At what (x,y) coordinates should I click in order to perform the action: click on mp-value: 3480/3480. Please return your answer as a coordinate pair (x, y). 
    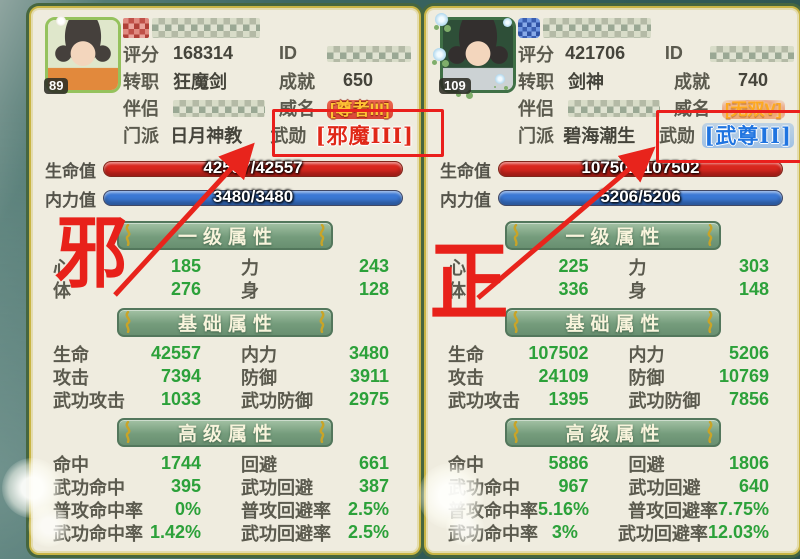
    Looking at the image, I should click on (253, 196).